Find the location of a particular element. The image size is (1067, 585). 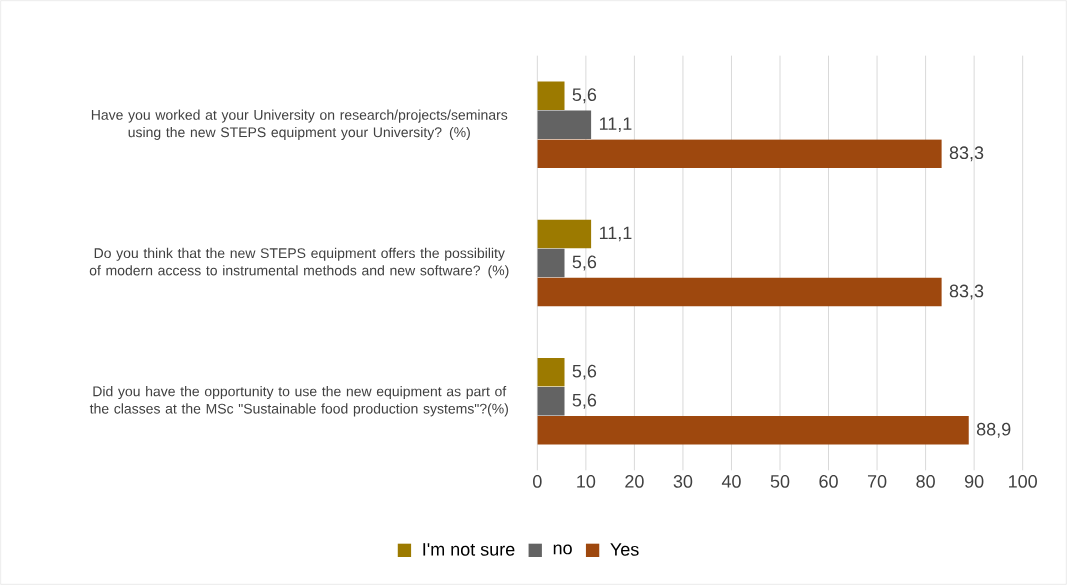

y-tick-label: Did you have the opportunity to use the new equipment as part of the classes at the MSc "Sustainable food production systems"?(%) is located at coordinates (298, 401).